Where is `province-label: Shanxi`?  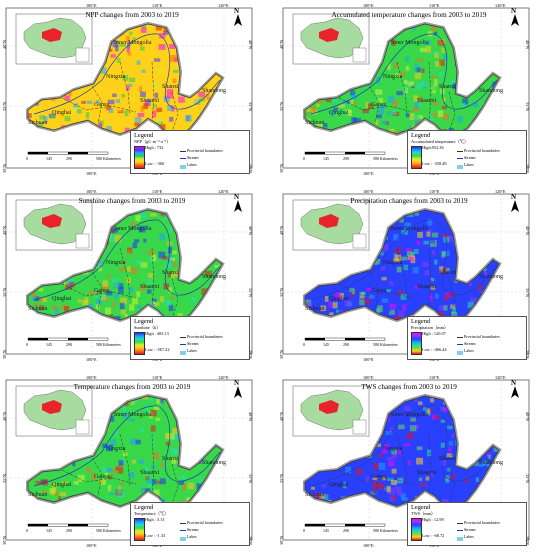
province-label: Shanxi is located at coordinates (170, 459).